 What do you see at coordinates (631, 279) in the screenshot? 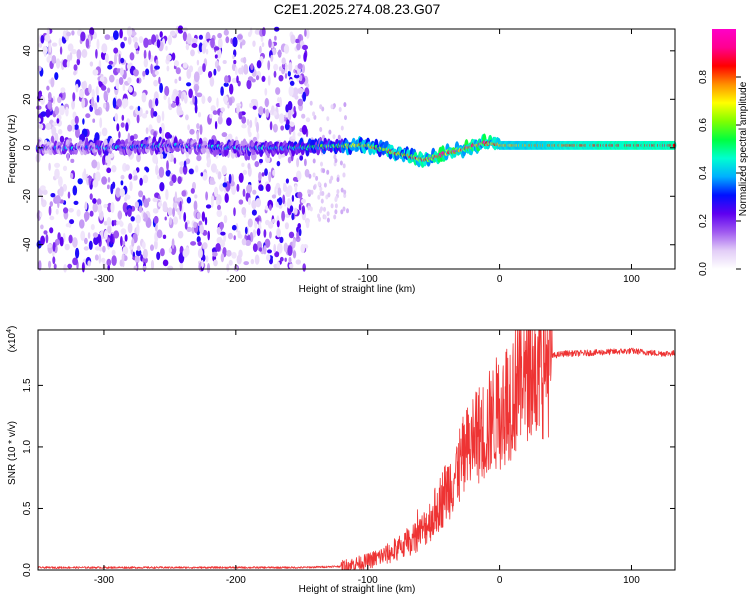
I see `x-tick-label: 100` at bounding box center [631, 279].